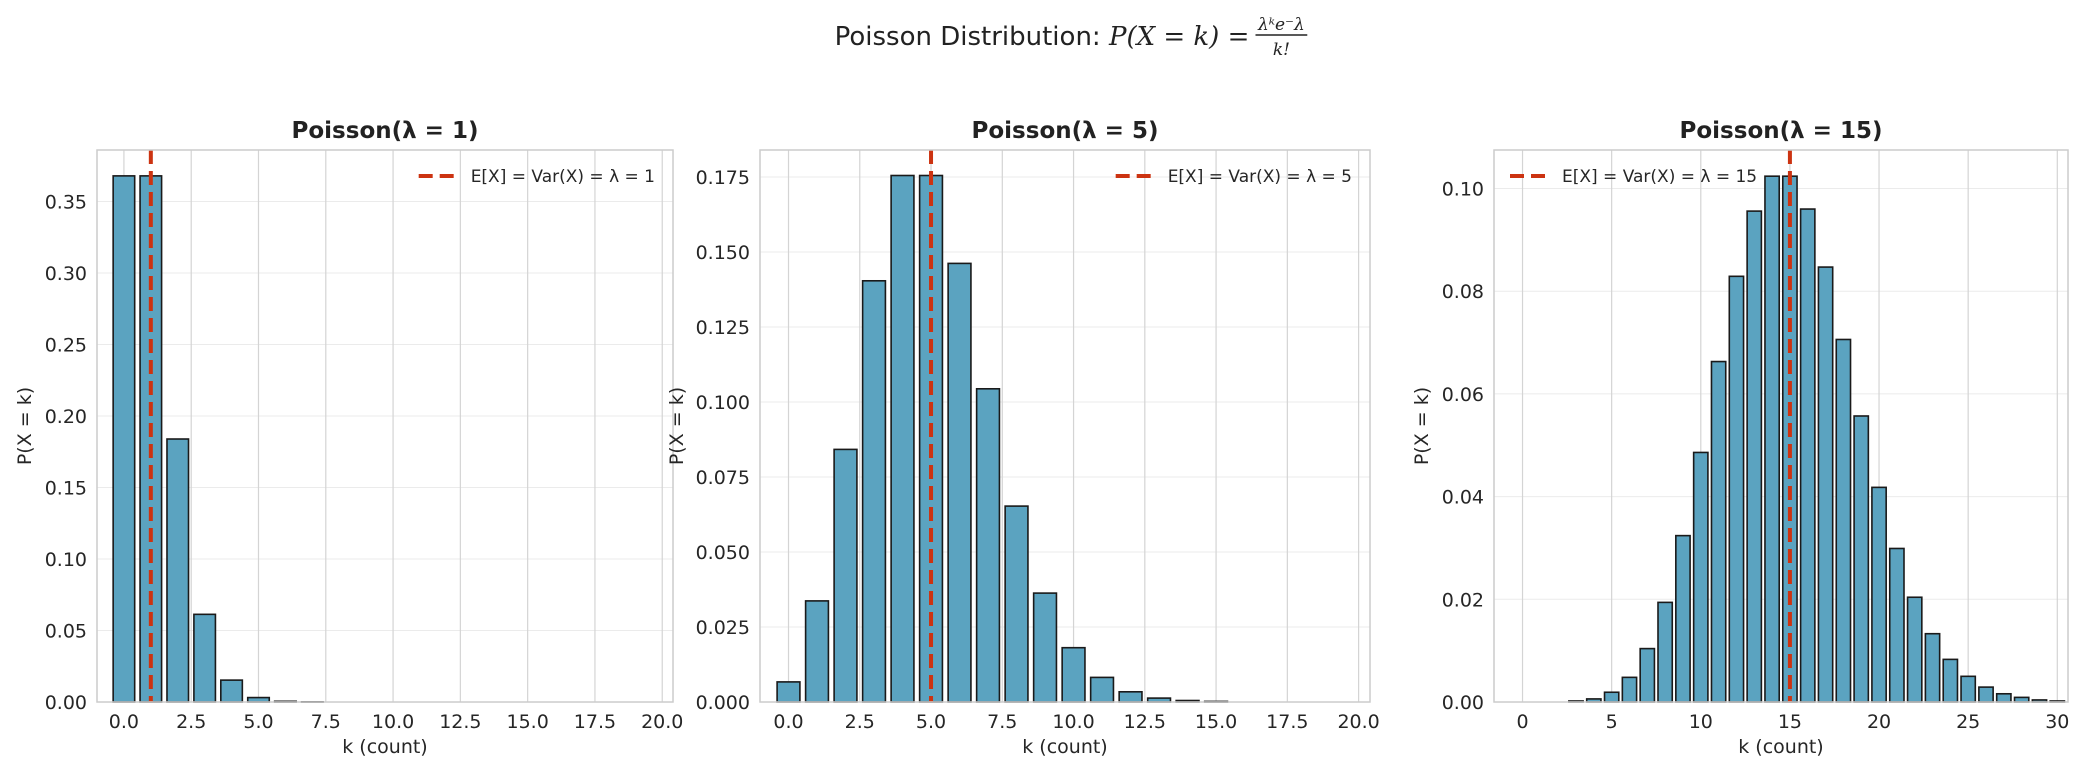 This screenshot has height=772, width=2084. What do you see at coordinates (723, 553) in the screenshot?
I see `y-tick-label: 0.050` at bounding box center [723, 553].